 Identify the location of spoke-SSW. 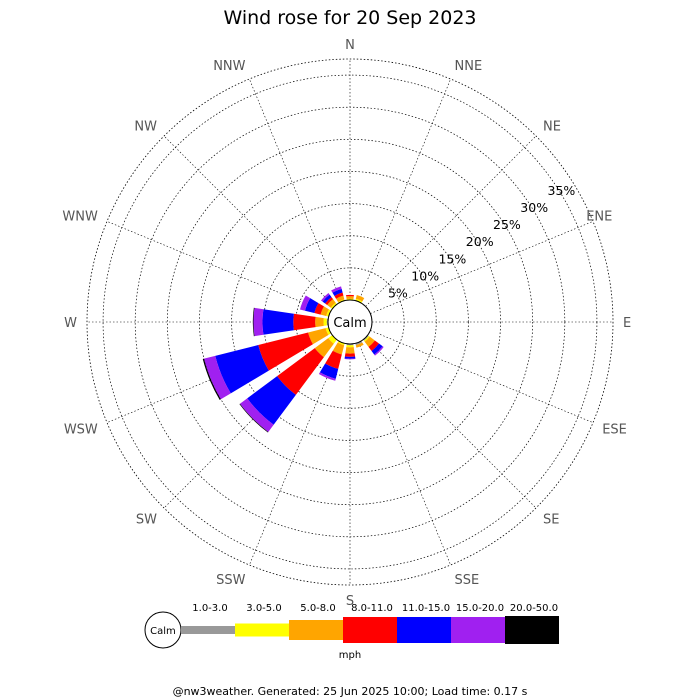
(295, 454).